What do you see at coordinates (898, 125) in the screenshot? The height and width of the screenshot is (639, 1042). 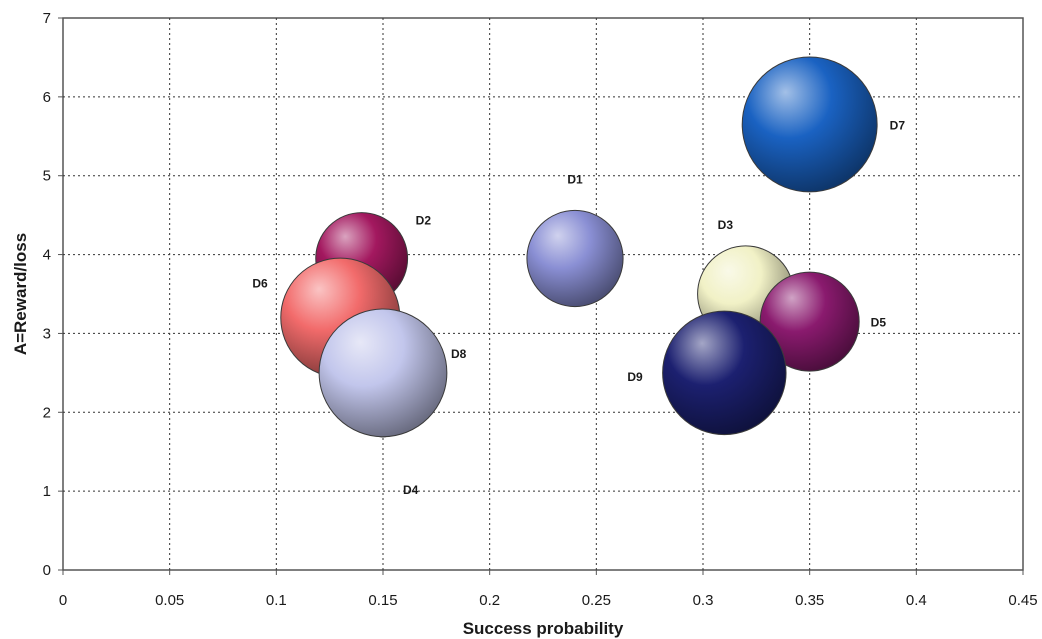 I see `bubble-label-d7: D7` at bounding box center [898, 125].